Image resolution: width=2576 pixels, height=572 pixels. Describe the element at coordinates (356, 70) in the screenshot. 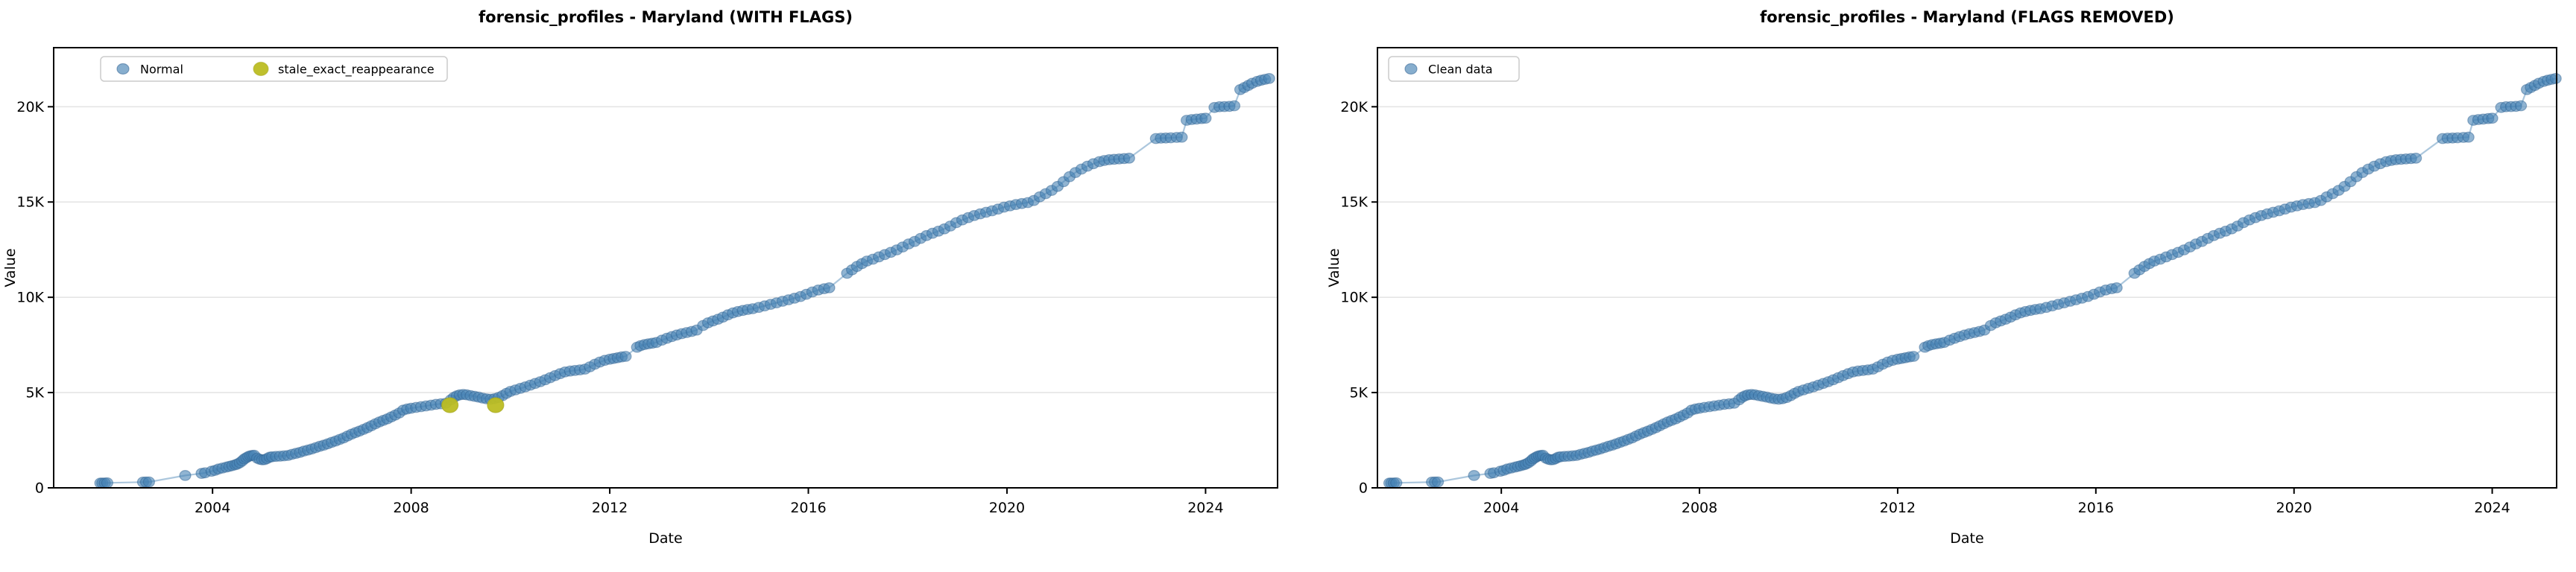

I see `legend-label-1: stale_exact_reappearance` at that location.